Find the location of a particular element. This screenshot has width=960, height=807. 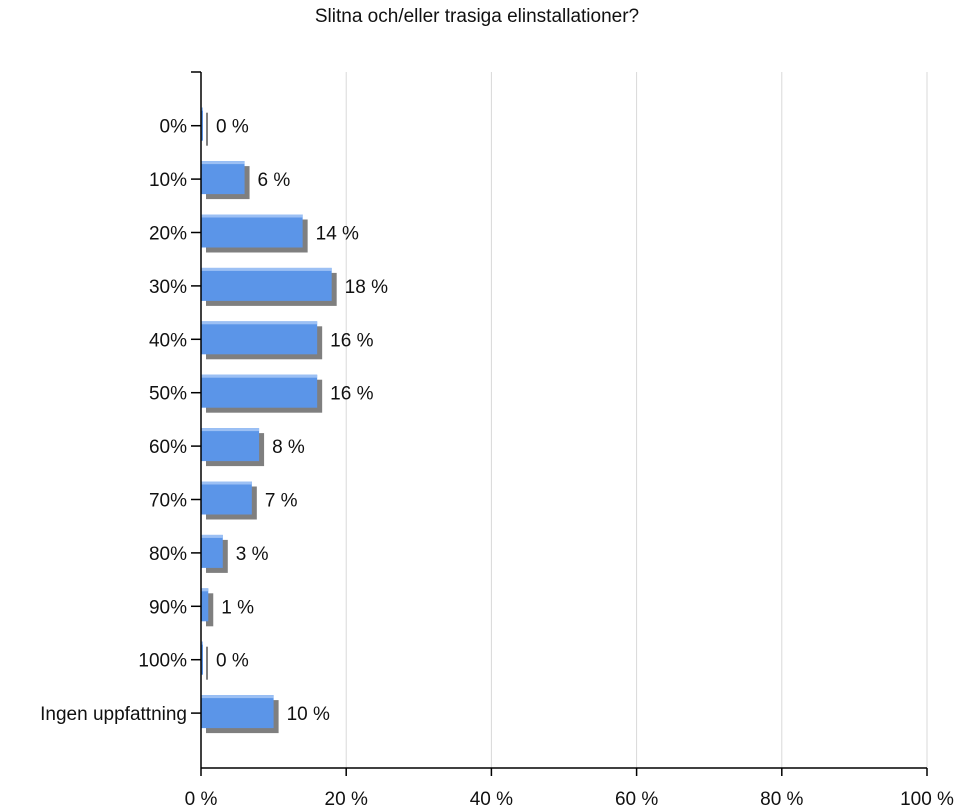

category-label: 80% is located at coordinates (168, 554).